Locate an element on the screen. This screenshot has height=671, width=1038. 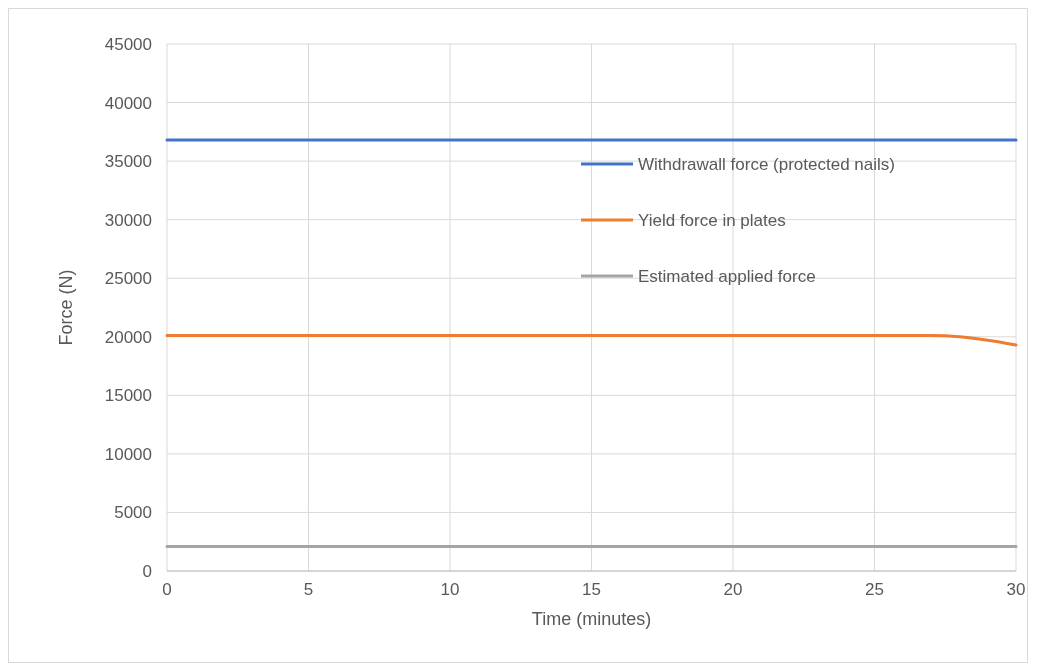
y-tick-label: 45000 is located at coordinates (128, 44).